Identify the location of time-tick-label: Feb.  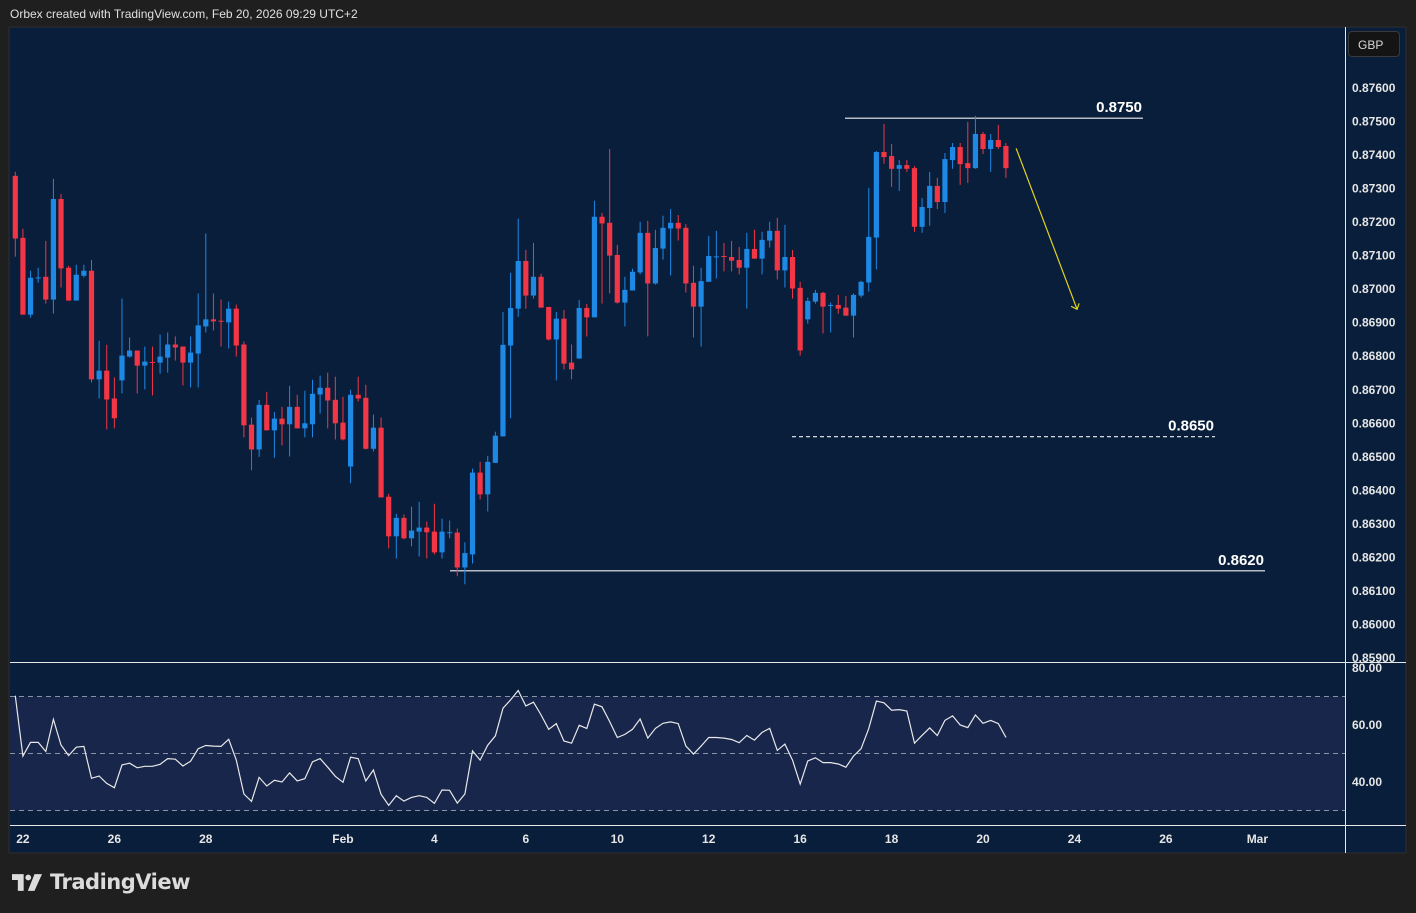
(342, 839).